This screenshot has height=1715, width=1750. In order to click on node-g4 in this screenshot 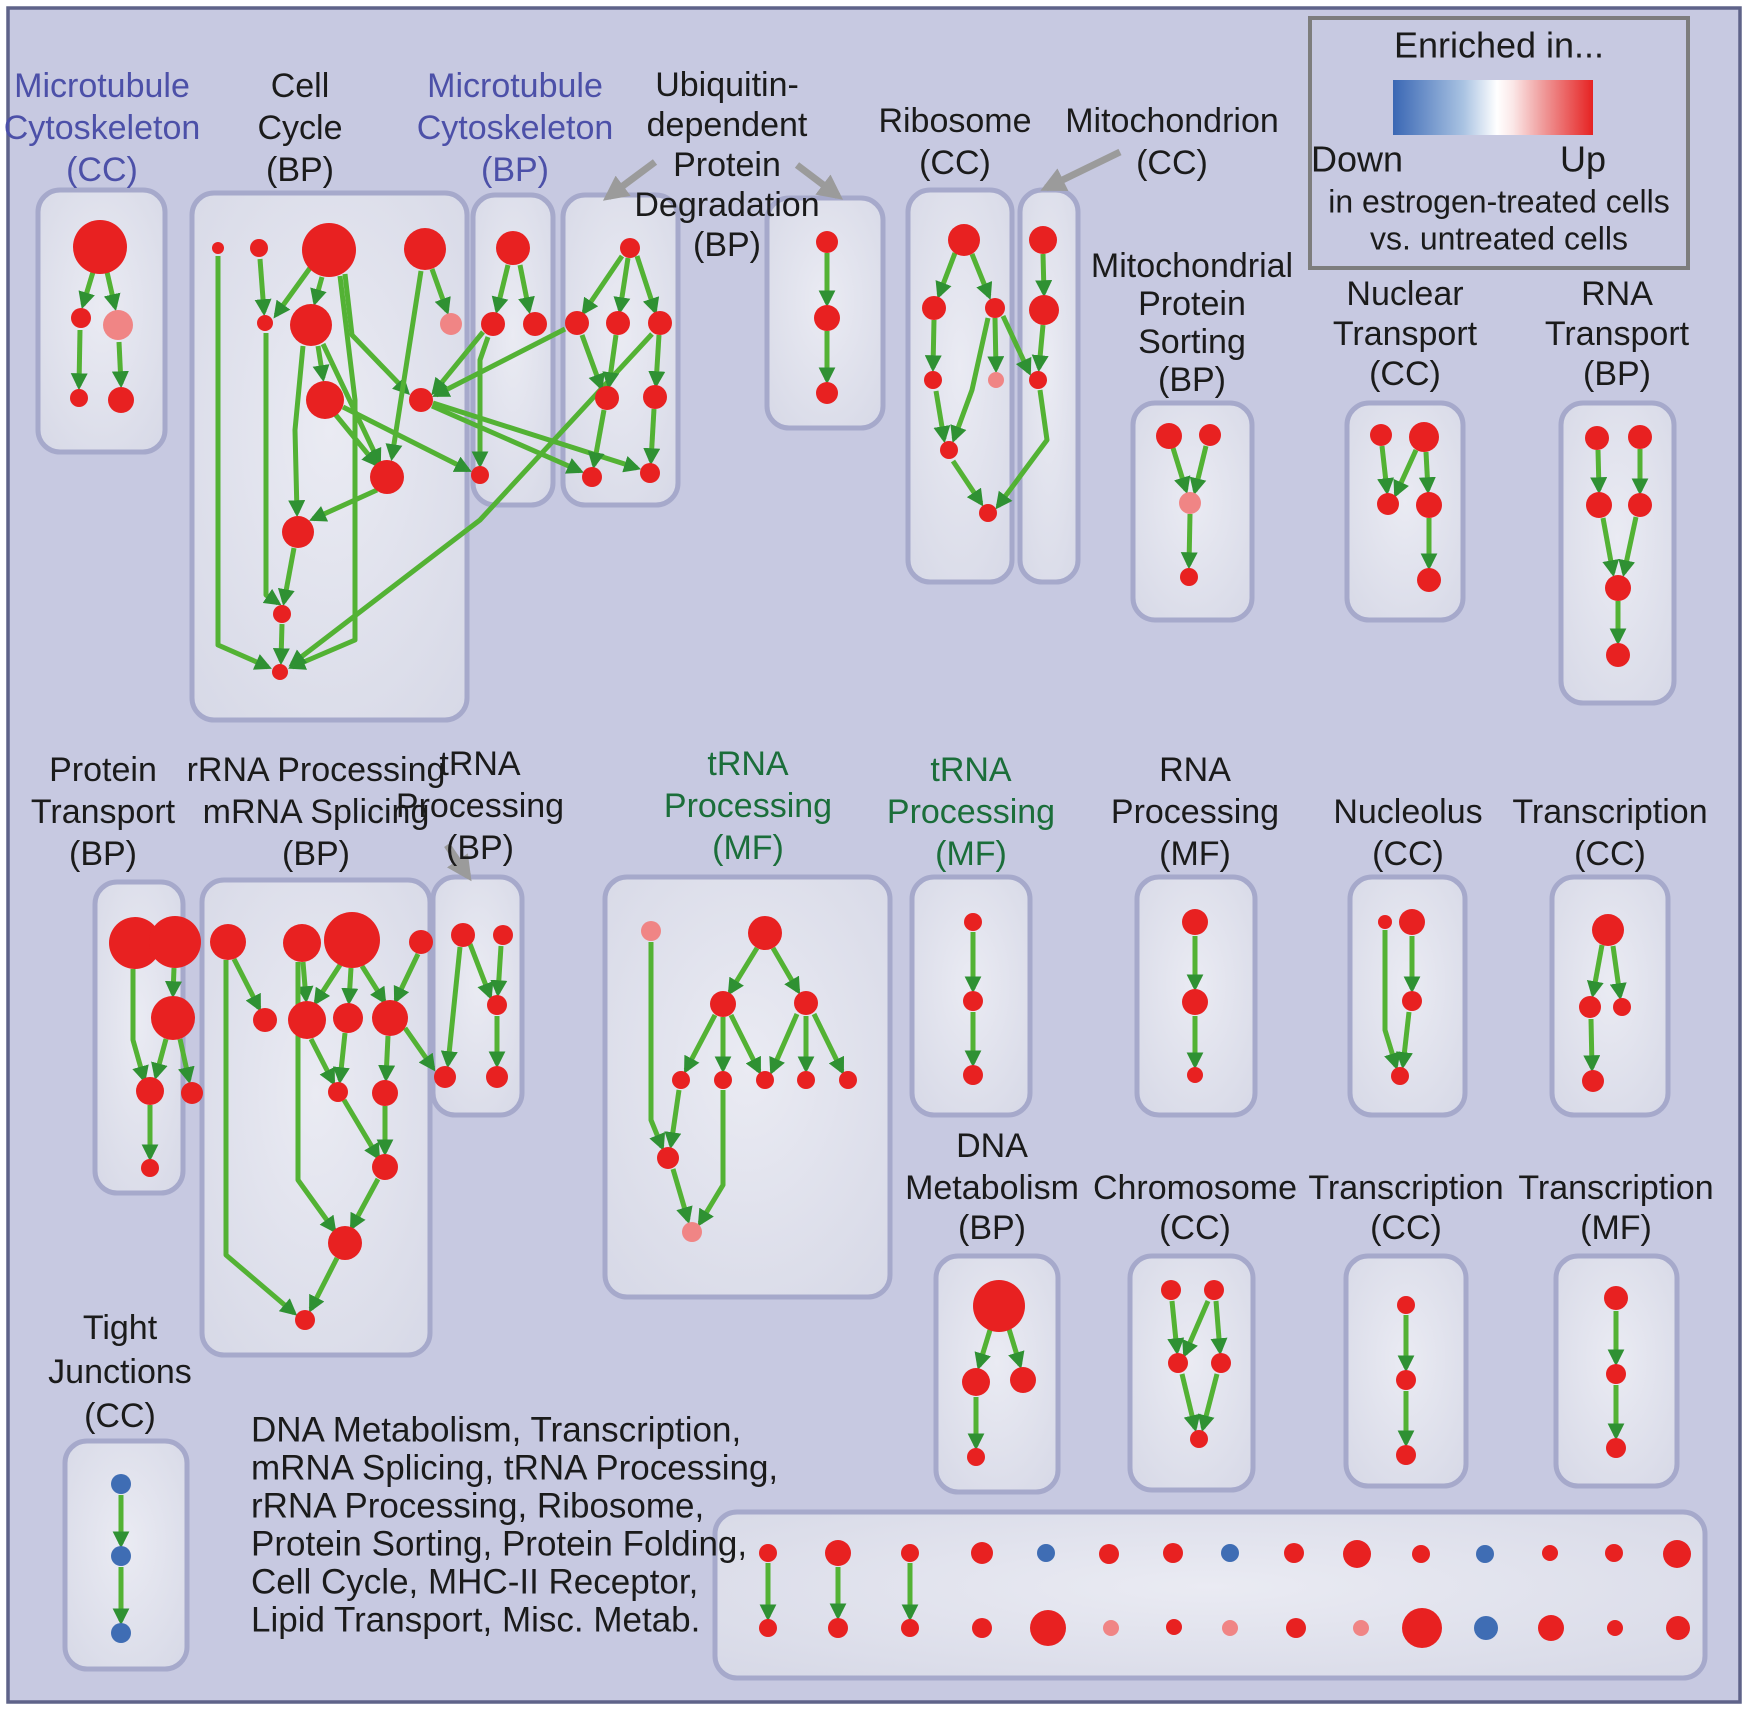, I will do `click(933, 380)`.